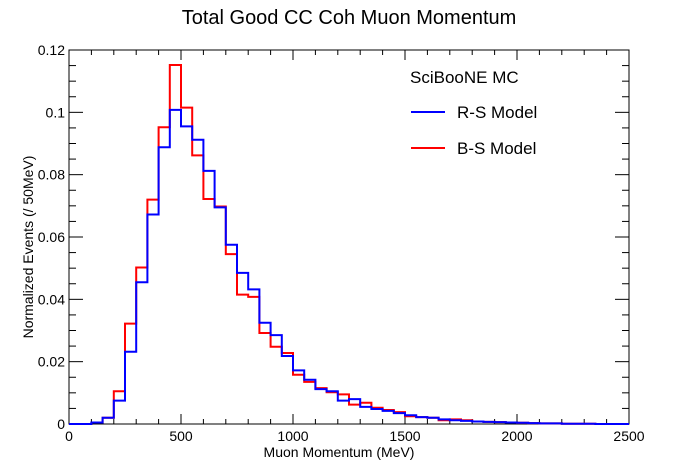 The height and width of the screenshot is (471, 698). What do you see at coordinates (497, 112) in the screenshot?
I see `legend-label: R-S Model` at bounding box center [497, 112].